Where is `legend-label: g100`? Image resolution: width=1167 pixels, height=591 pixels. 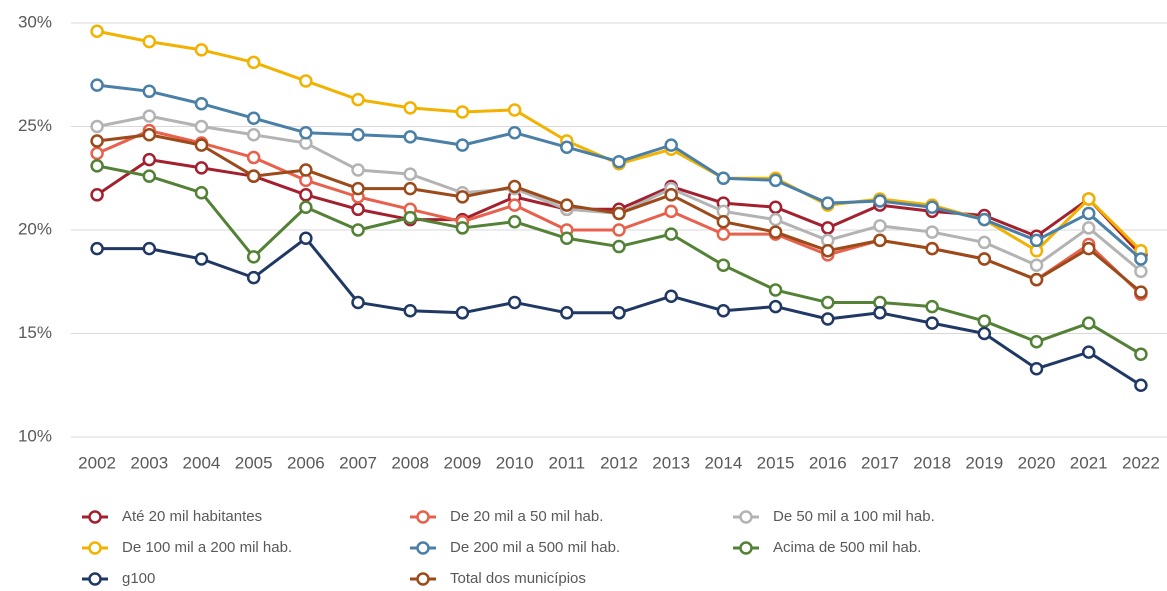 legend-label: g100 is located at coordinates (138, 578).